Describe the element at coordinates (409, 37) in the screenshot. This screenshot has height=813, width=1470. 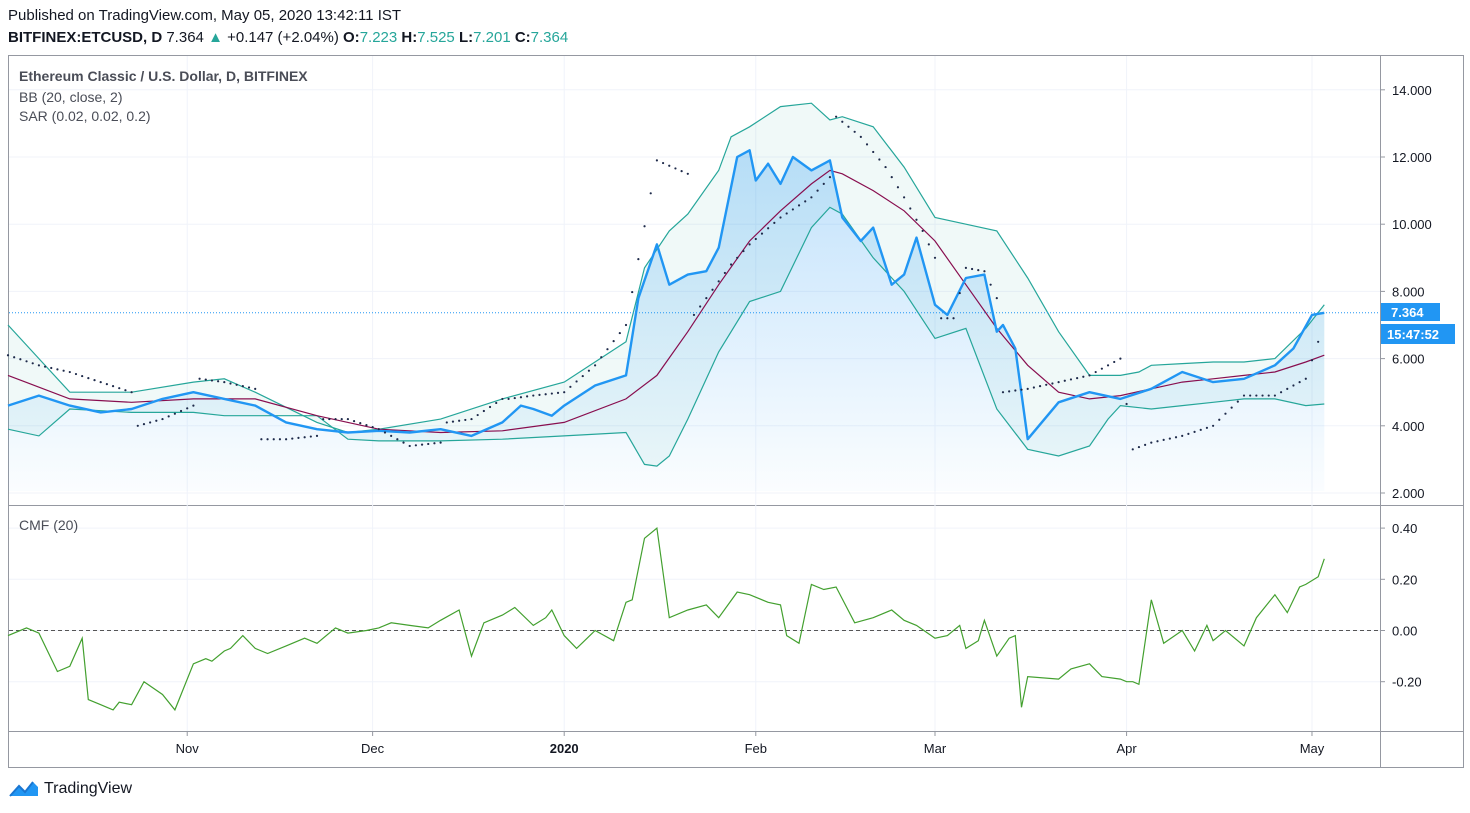
I see `high-label: H:` at that location.